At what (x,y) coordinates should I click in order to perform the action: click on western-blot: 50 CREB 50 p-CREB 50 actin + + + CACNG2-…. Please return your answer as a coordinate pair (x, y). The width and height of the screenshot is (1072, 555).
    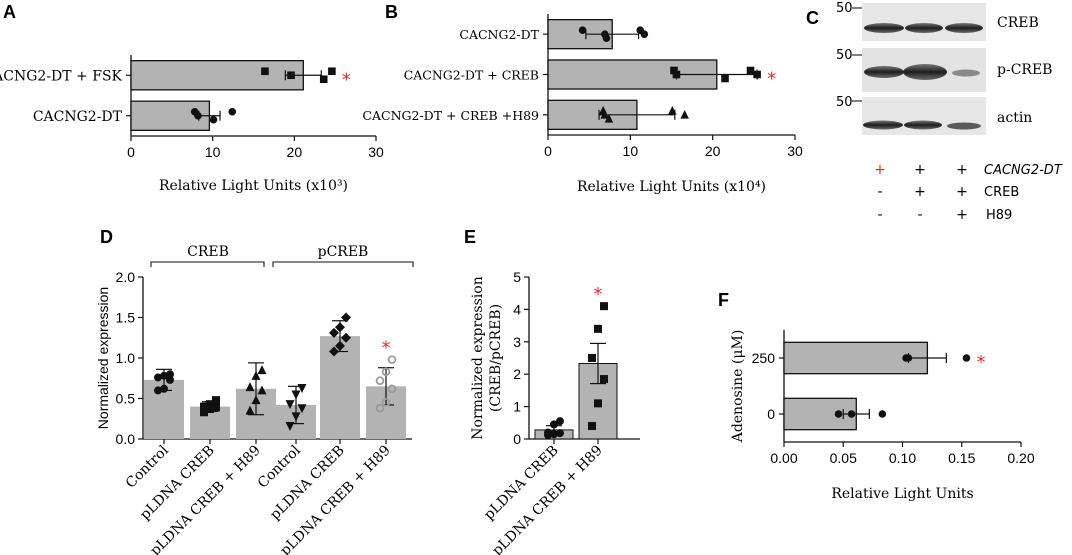
    Looking at the image, I should click on (949, 112).